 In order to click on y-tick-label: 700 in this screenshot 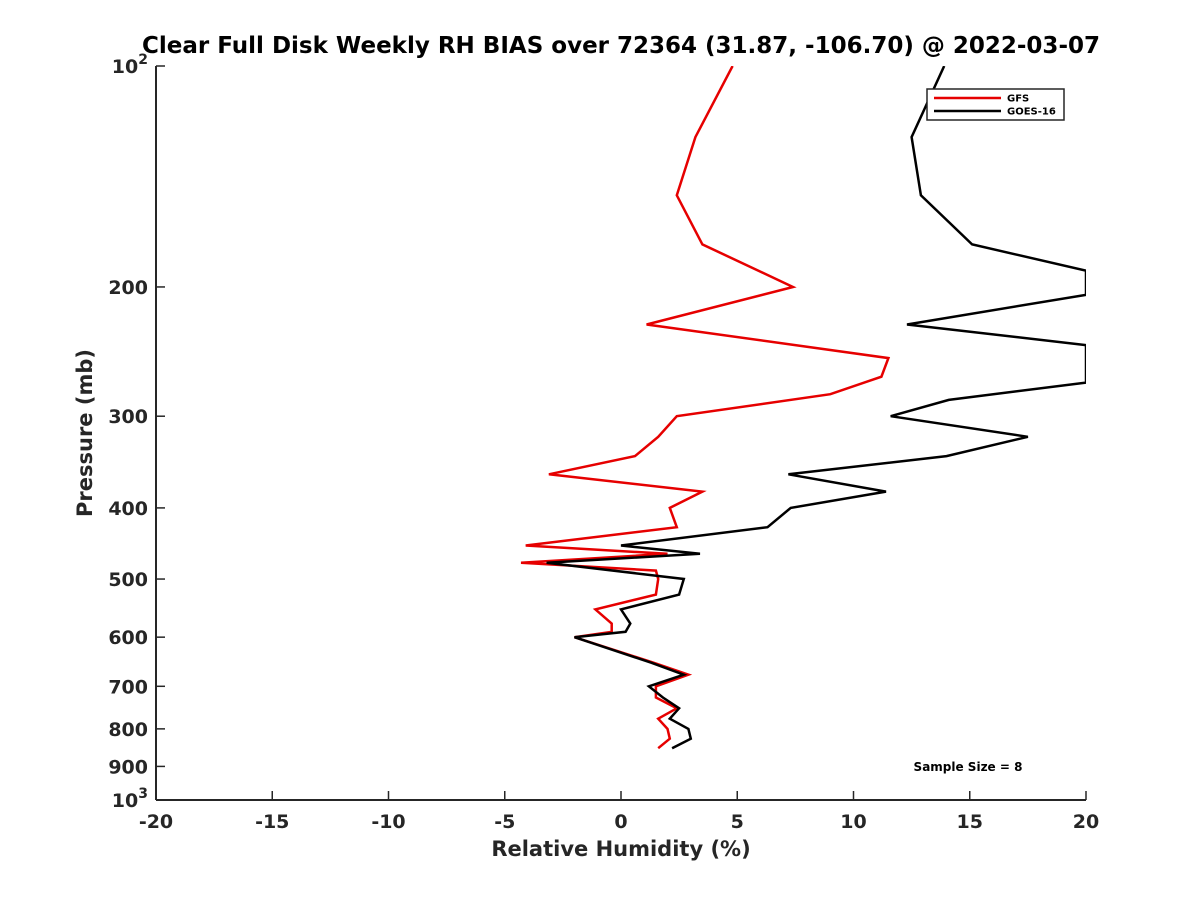, I will do `click(128, 687)`.